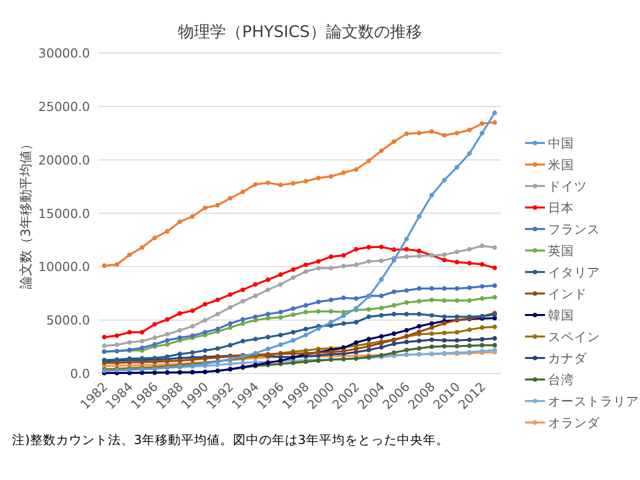 This screenshot has height=480, width=640. What do you see at coordinates (561, 143) in the screenshot?
I see `legend-label: 中国` at bounding box center [561, 143].